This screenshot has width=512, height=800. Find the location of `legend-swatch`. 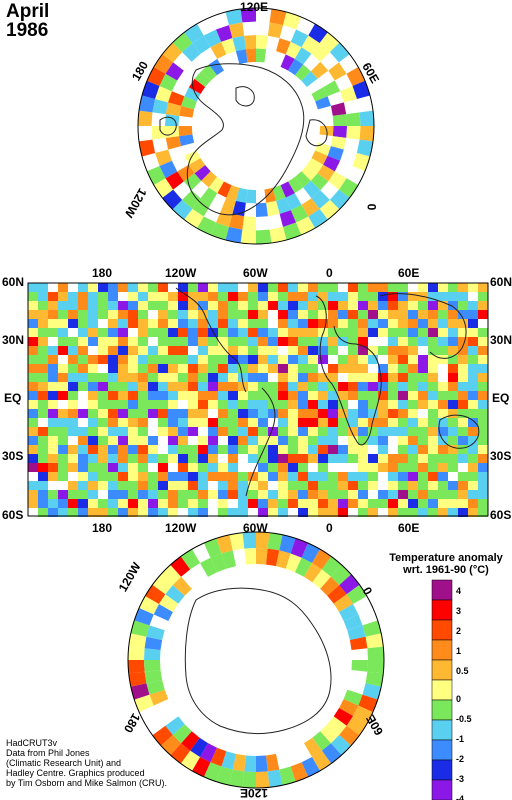

legend-swatch is located at coordinates (442, 590).